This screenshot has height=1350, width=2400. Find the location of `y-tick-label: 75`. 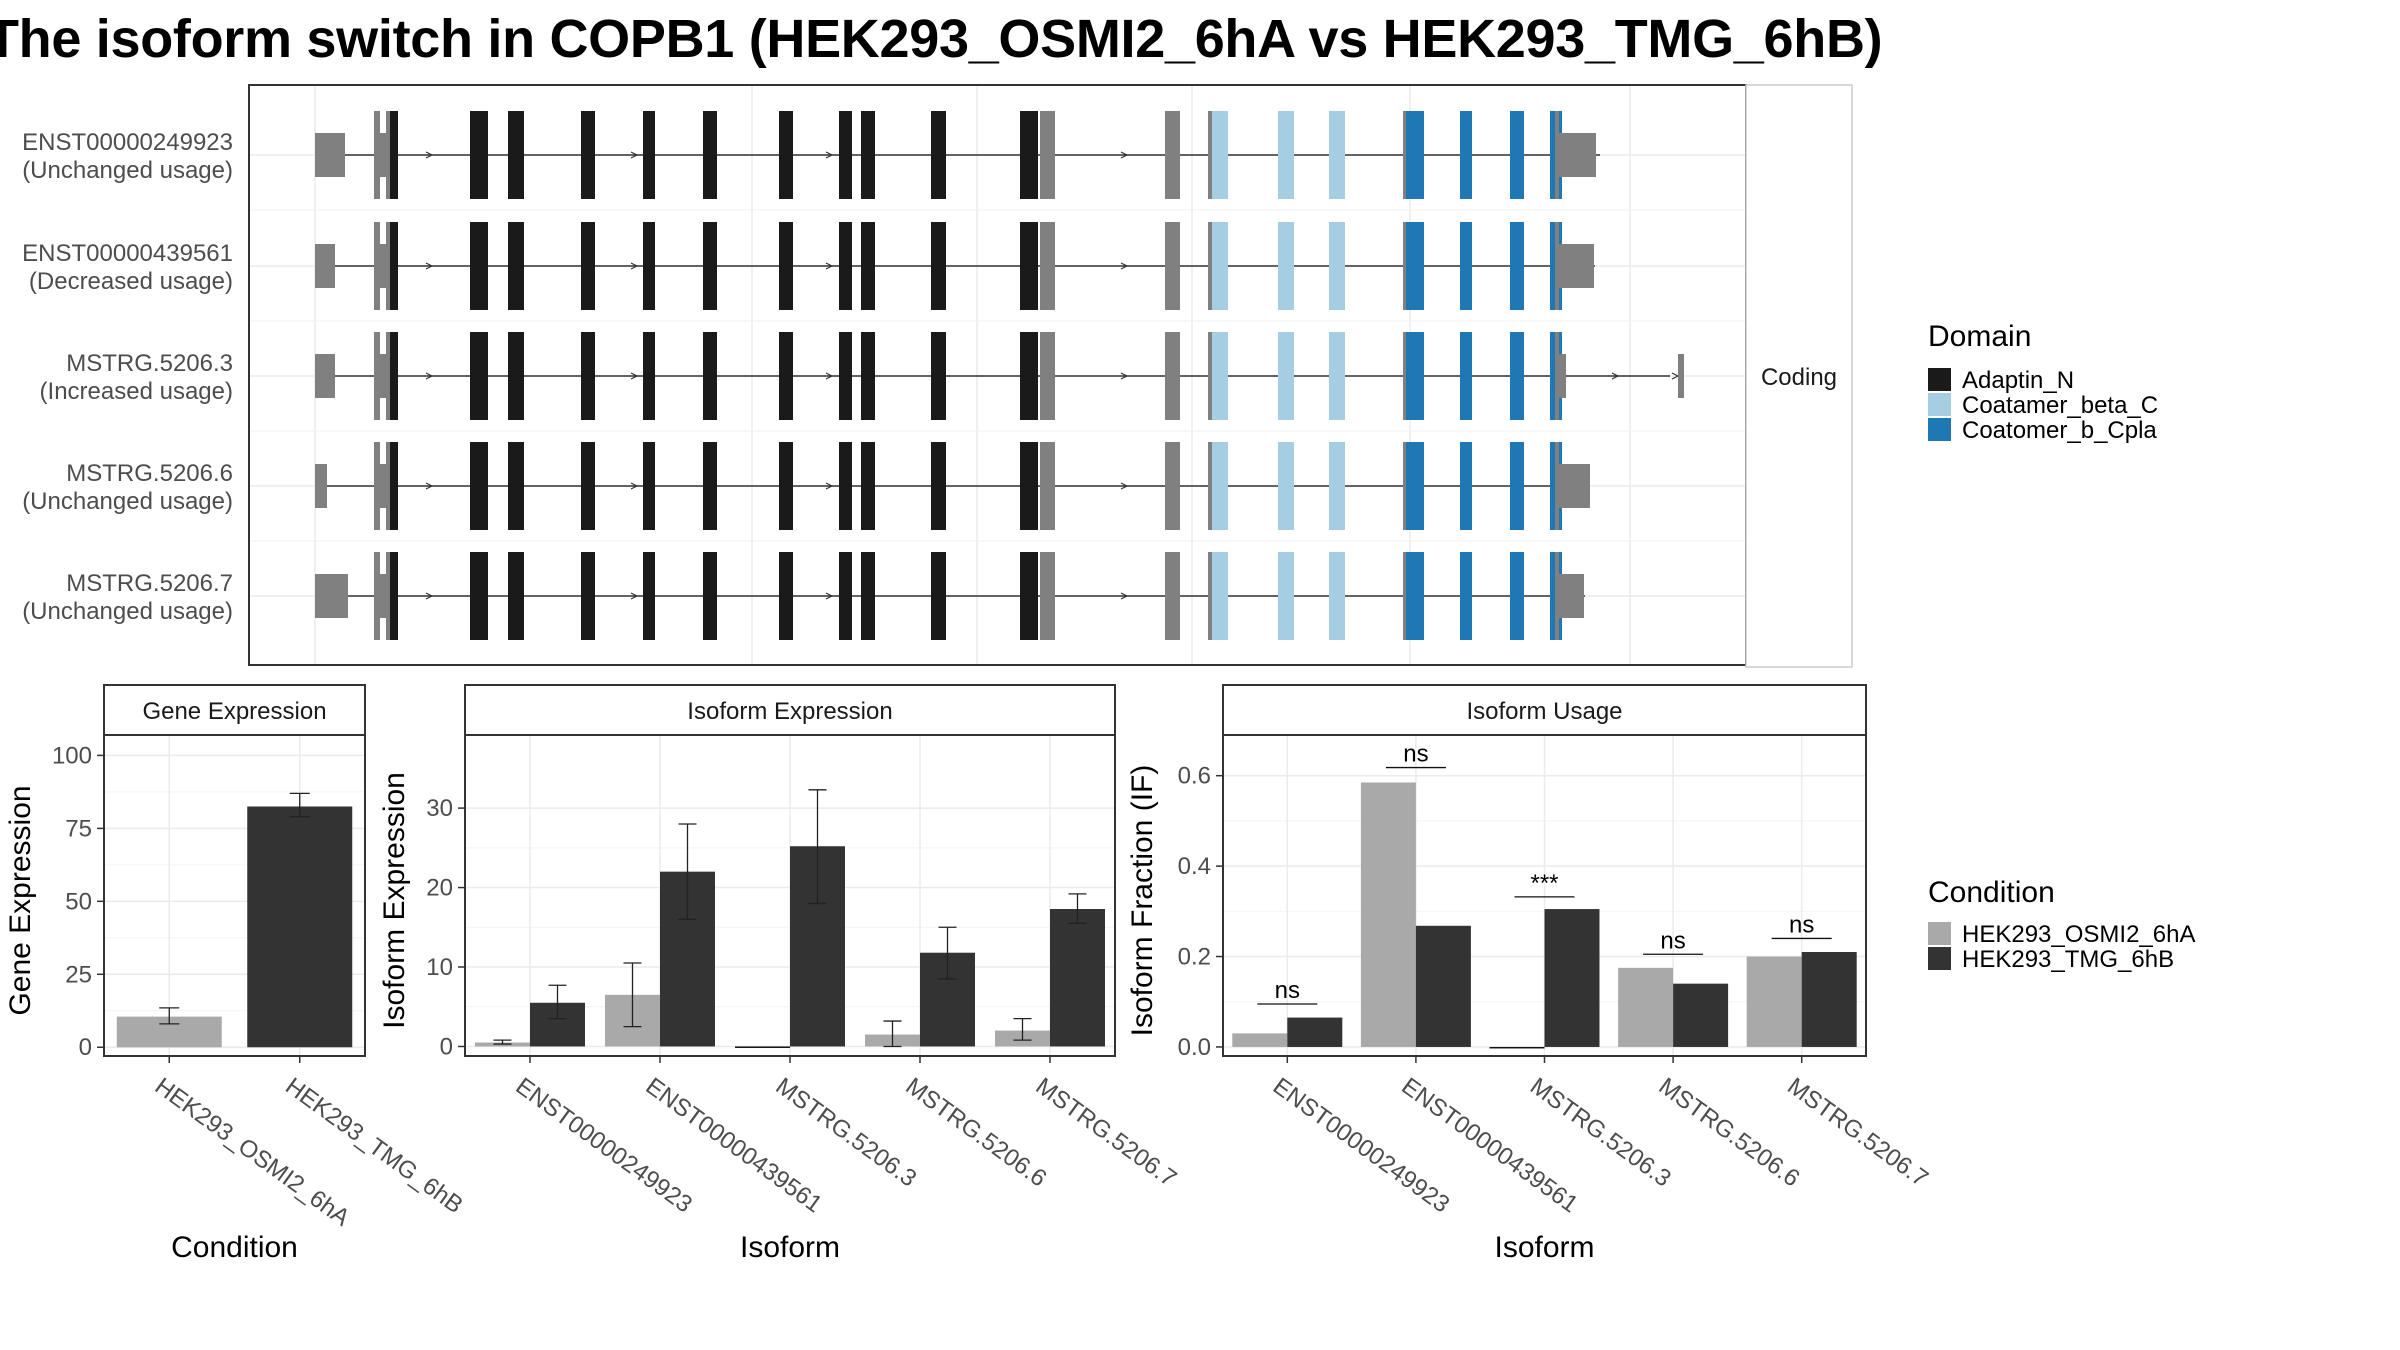

y-tick-label: 75 is located at coordinates (78, 828).